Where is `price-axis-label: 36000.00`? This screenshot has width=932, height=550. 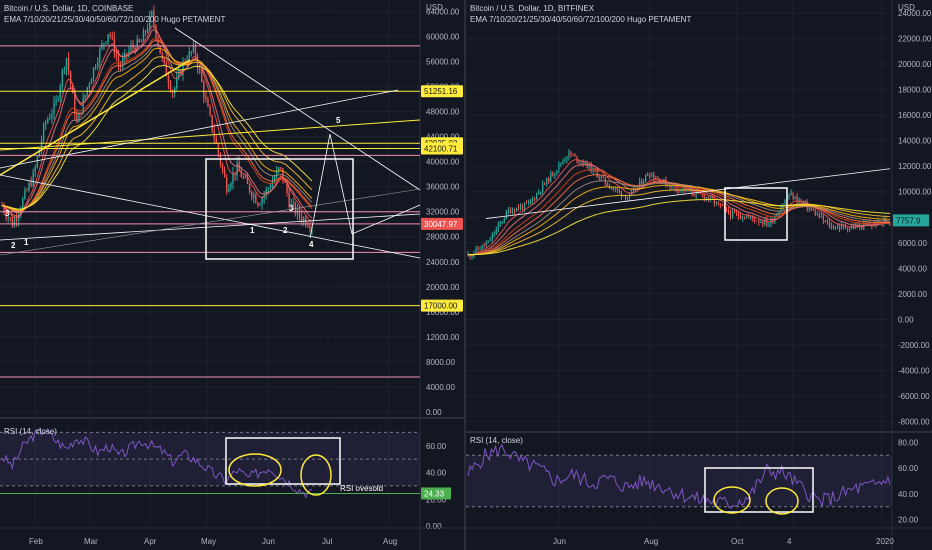 price-axis-label: 36000.00 is located at coordinates (443, 187).